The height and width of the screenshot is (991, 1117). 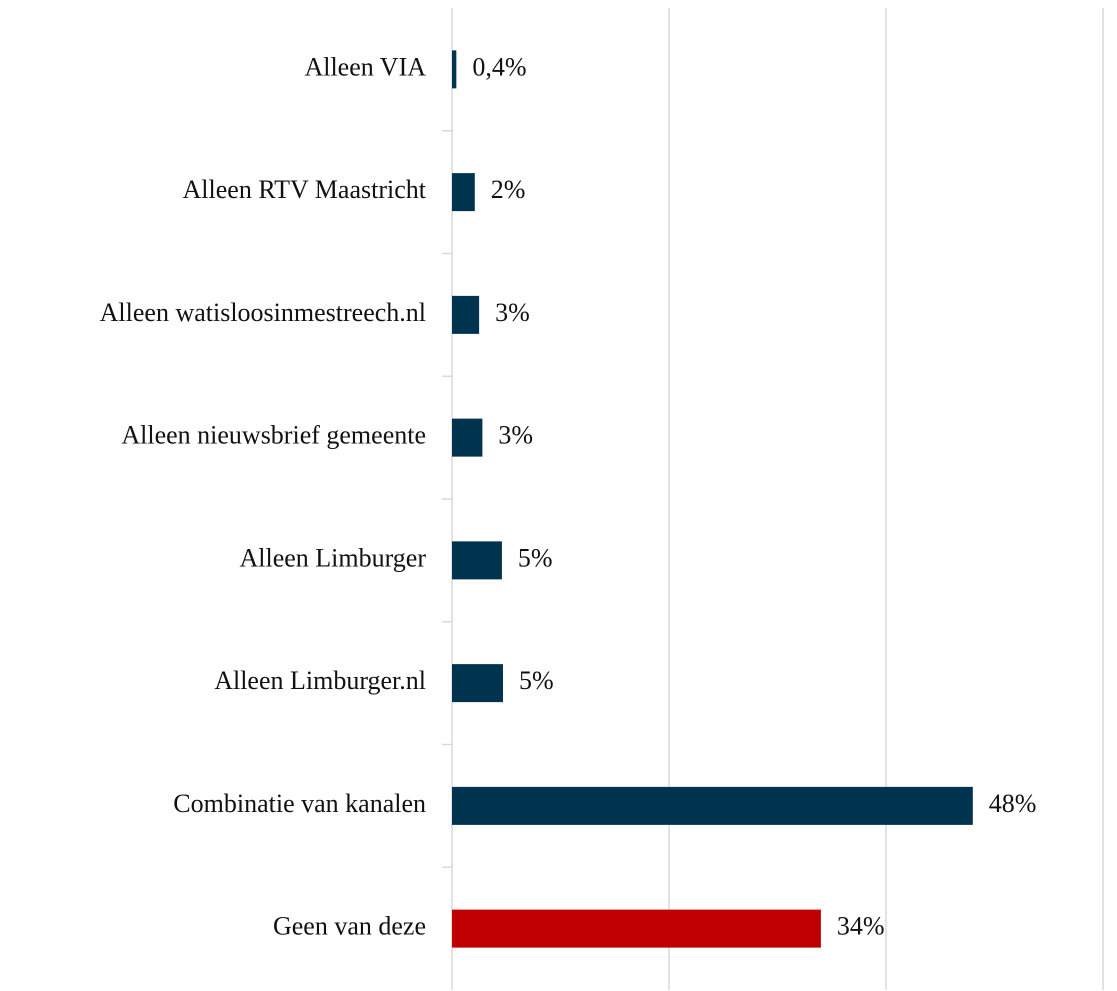 I want to click on value-label: 34%, so click(x=861, y=926).